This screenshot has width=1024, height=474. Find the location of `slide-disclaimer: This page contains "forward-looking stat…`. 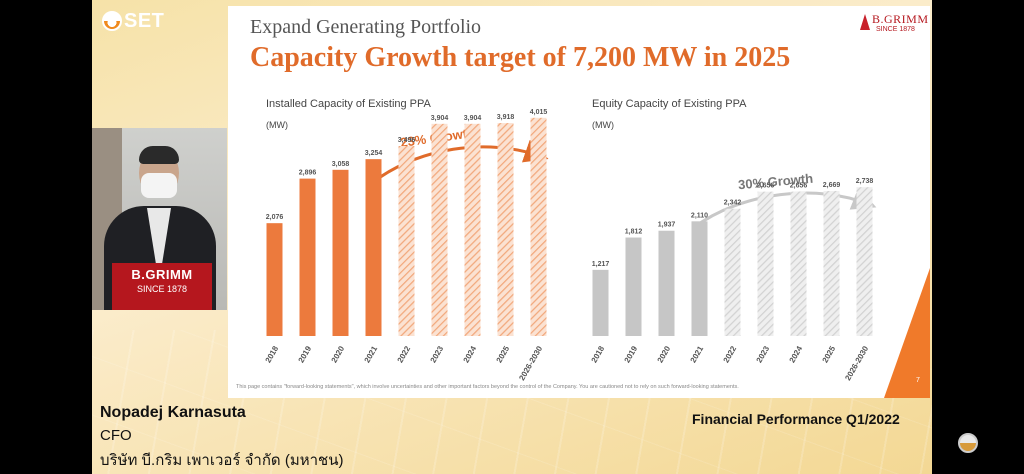

slide-disclaimer: This page contains "forward-looking stat… is located at coordinates (487, 387).